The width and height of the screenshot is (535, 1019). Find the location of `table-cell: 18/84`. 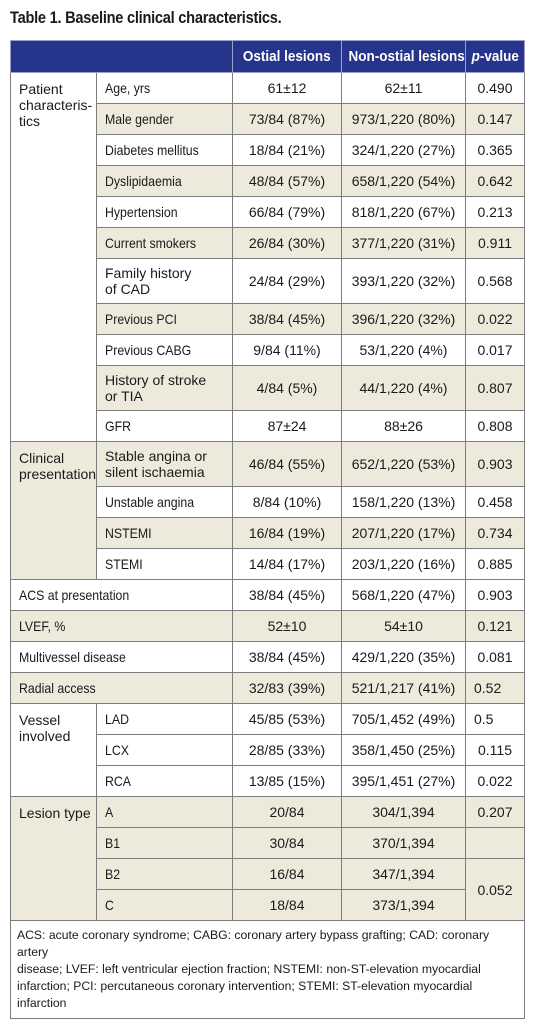

table-cell: 18/84 is located at coordinates (287, 905).